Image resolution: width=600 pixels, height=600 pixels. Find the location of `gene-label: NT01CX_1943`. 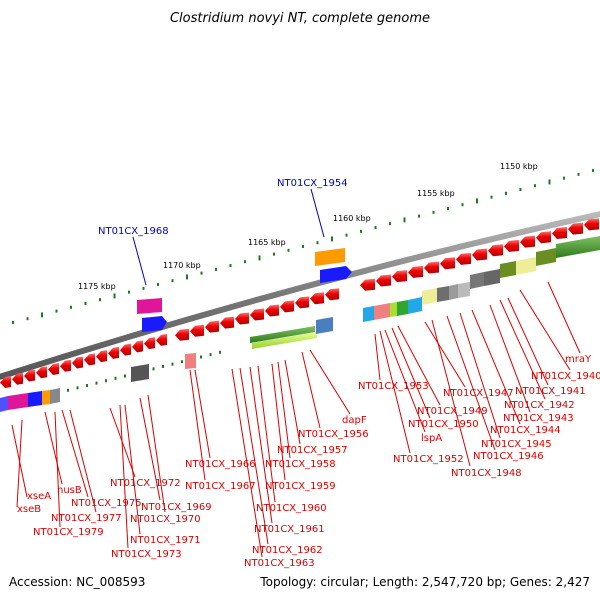

gene-label: NT01CX_1943 is located at coordinates (538, 418).